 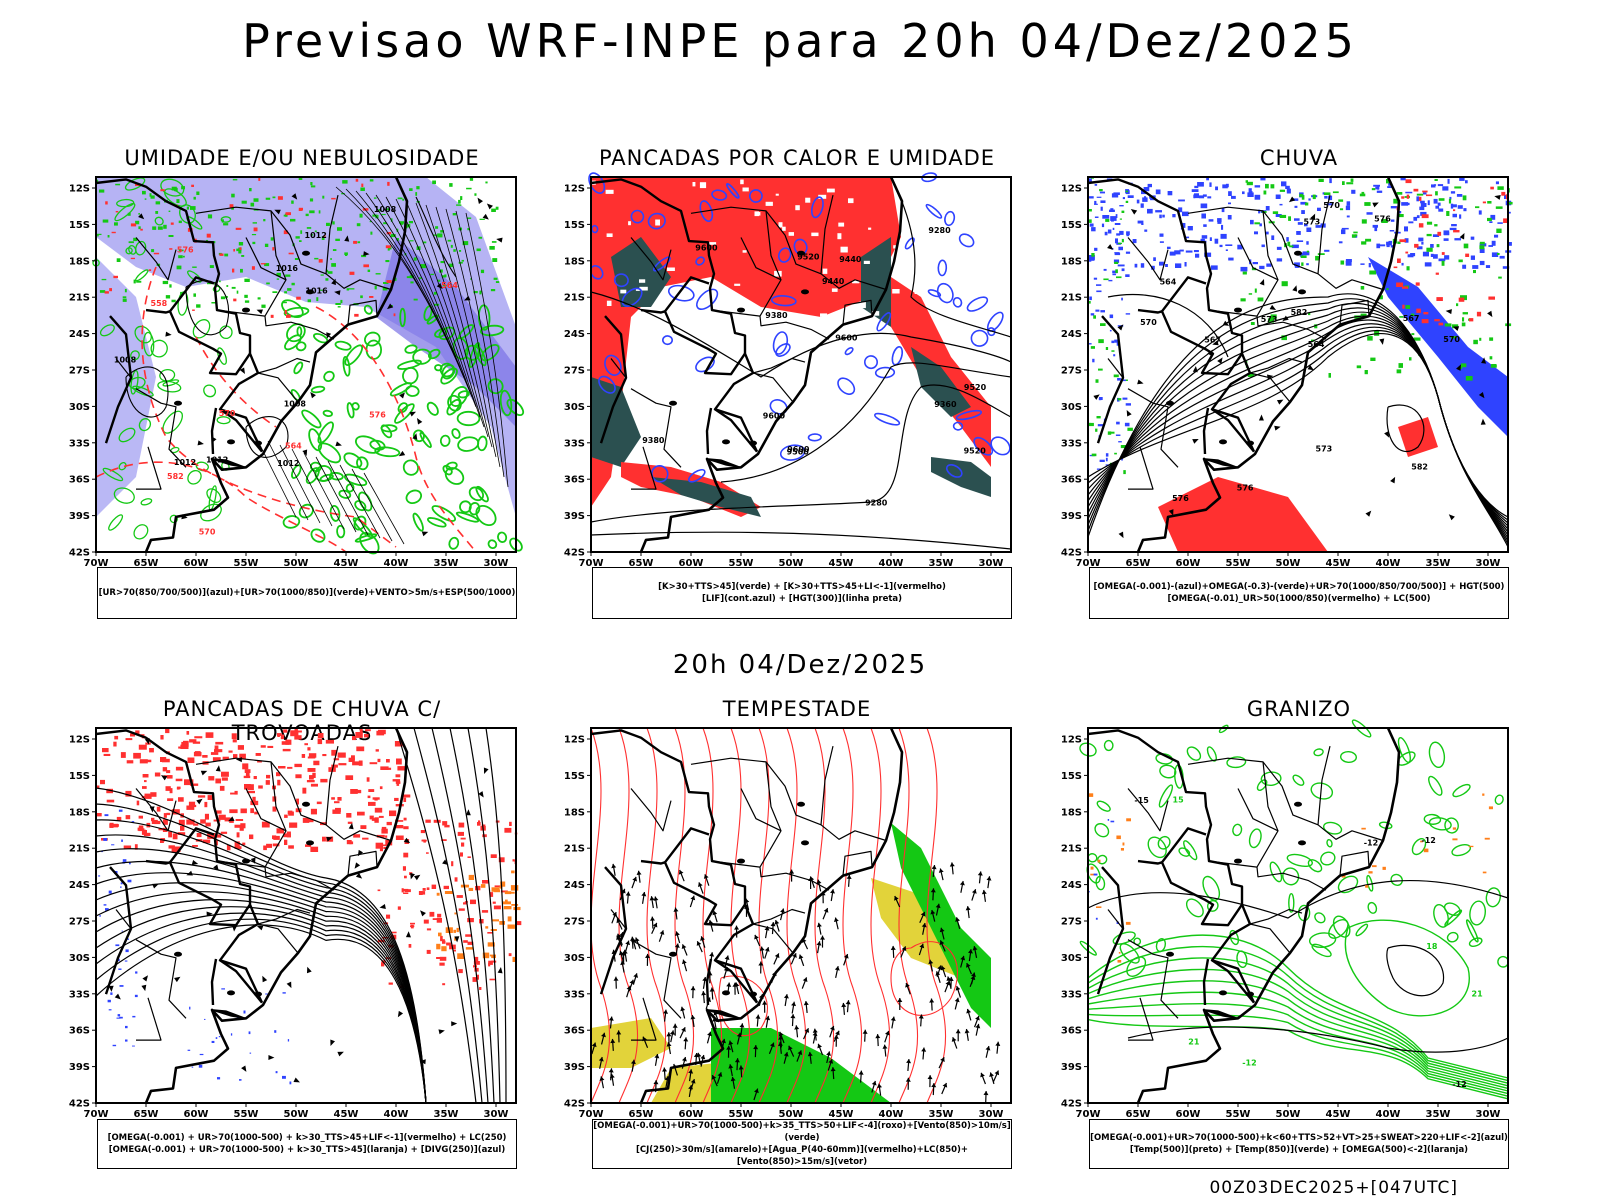 What do you see at coordinates (1071, 994) in the screenshot?
I see `lat-tick-label: 33S` at bounding box center [1071, 994].